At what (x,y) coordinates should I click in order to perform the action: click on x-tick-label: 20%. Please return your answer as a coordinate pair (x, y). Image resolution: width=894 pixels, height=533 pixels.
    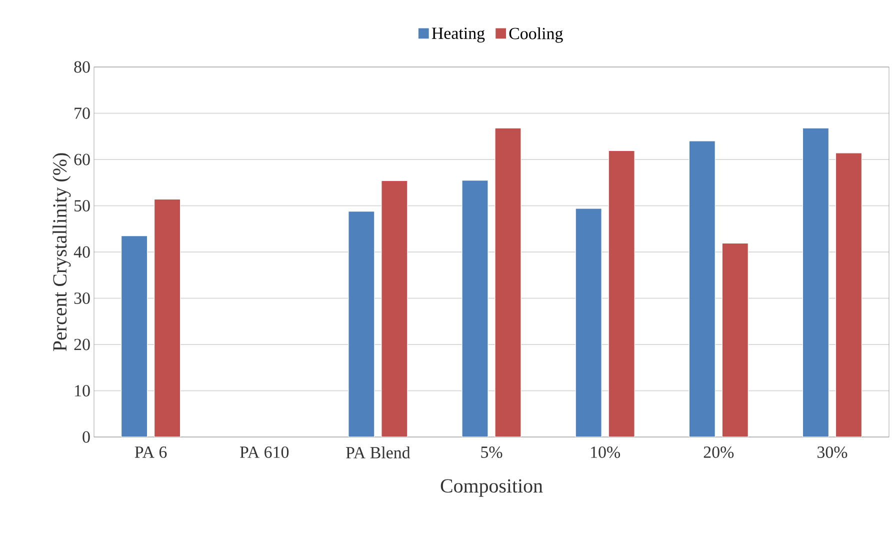
    Looking at the image, I should click on (719, 452).